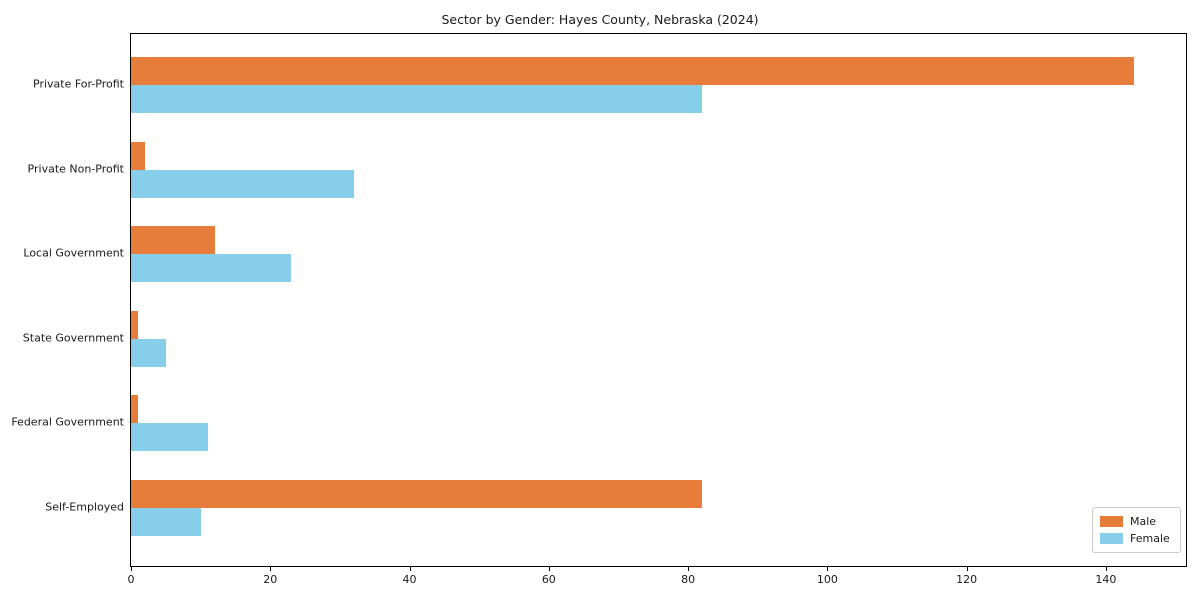 This screenshot has height=600, width=1200. Describe the element at coordinates (548, 579) in the screenshot. I see `x-tick-label-60: 60` at that location.